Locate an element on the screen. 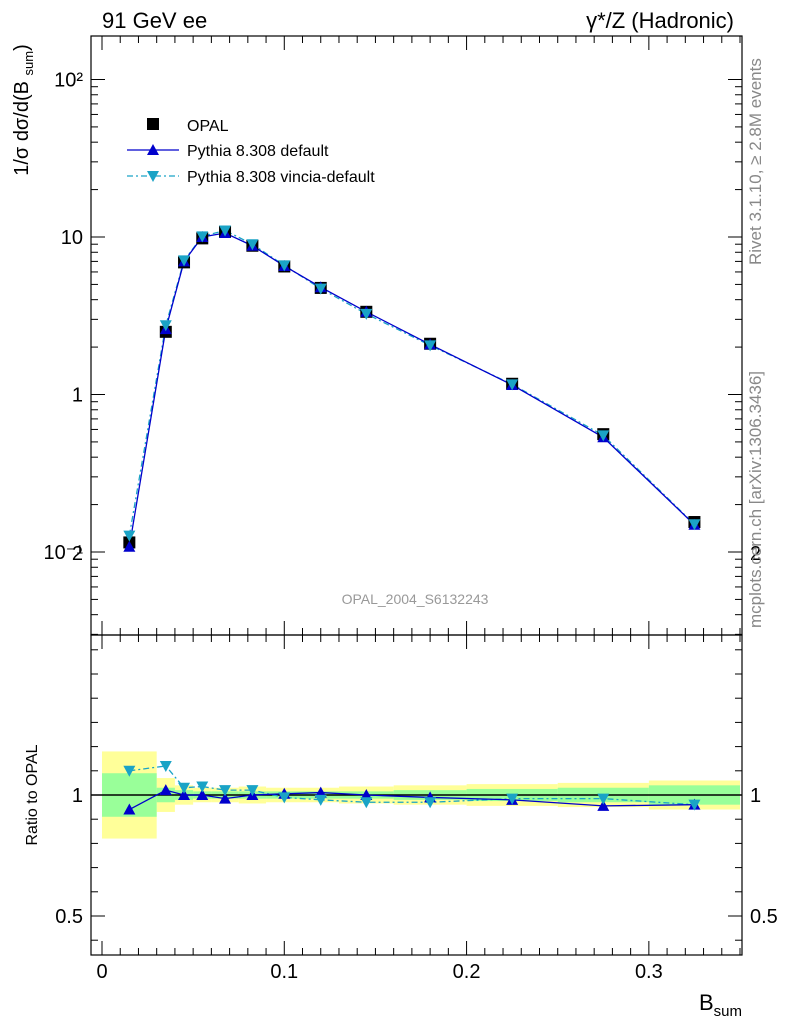 The image size is (786, 1024). x-tick-label: 0.2 is located at coordinates (467, 972).